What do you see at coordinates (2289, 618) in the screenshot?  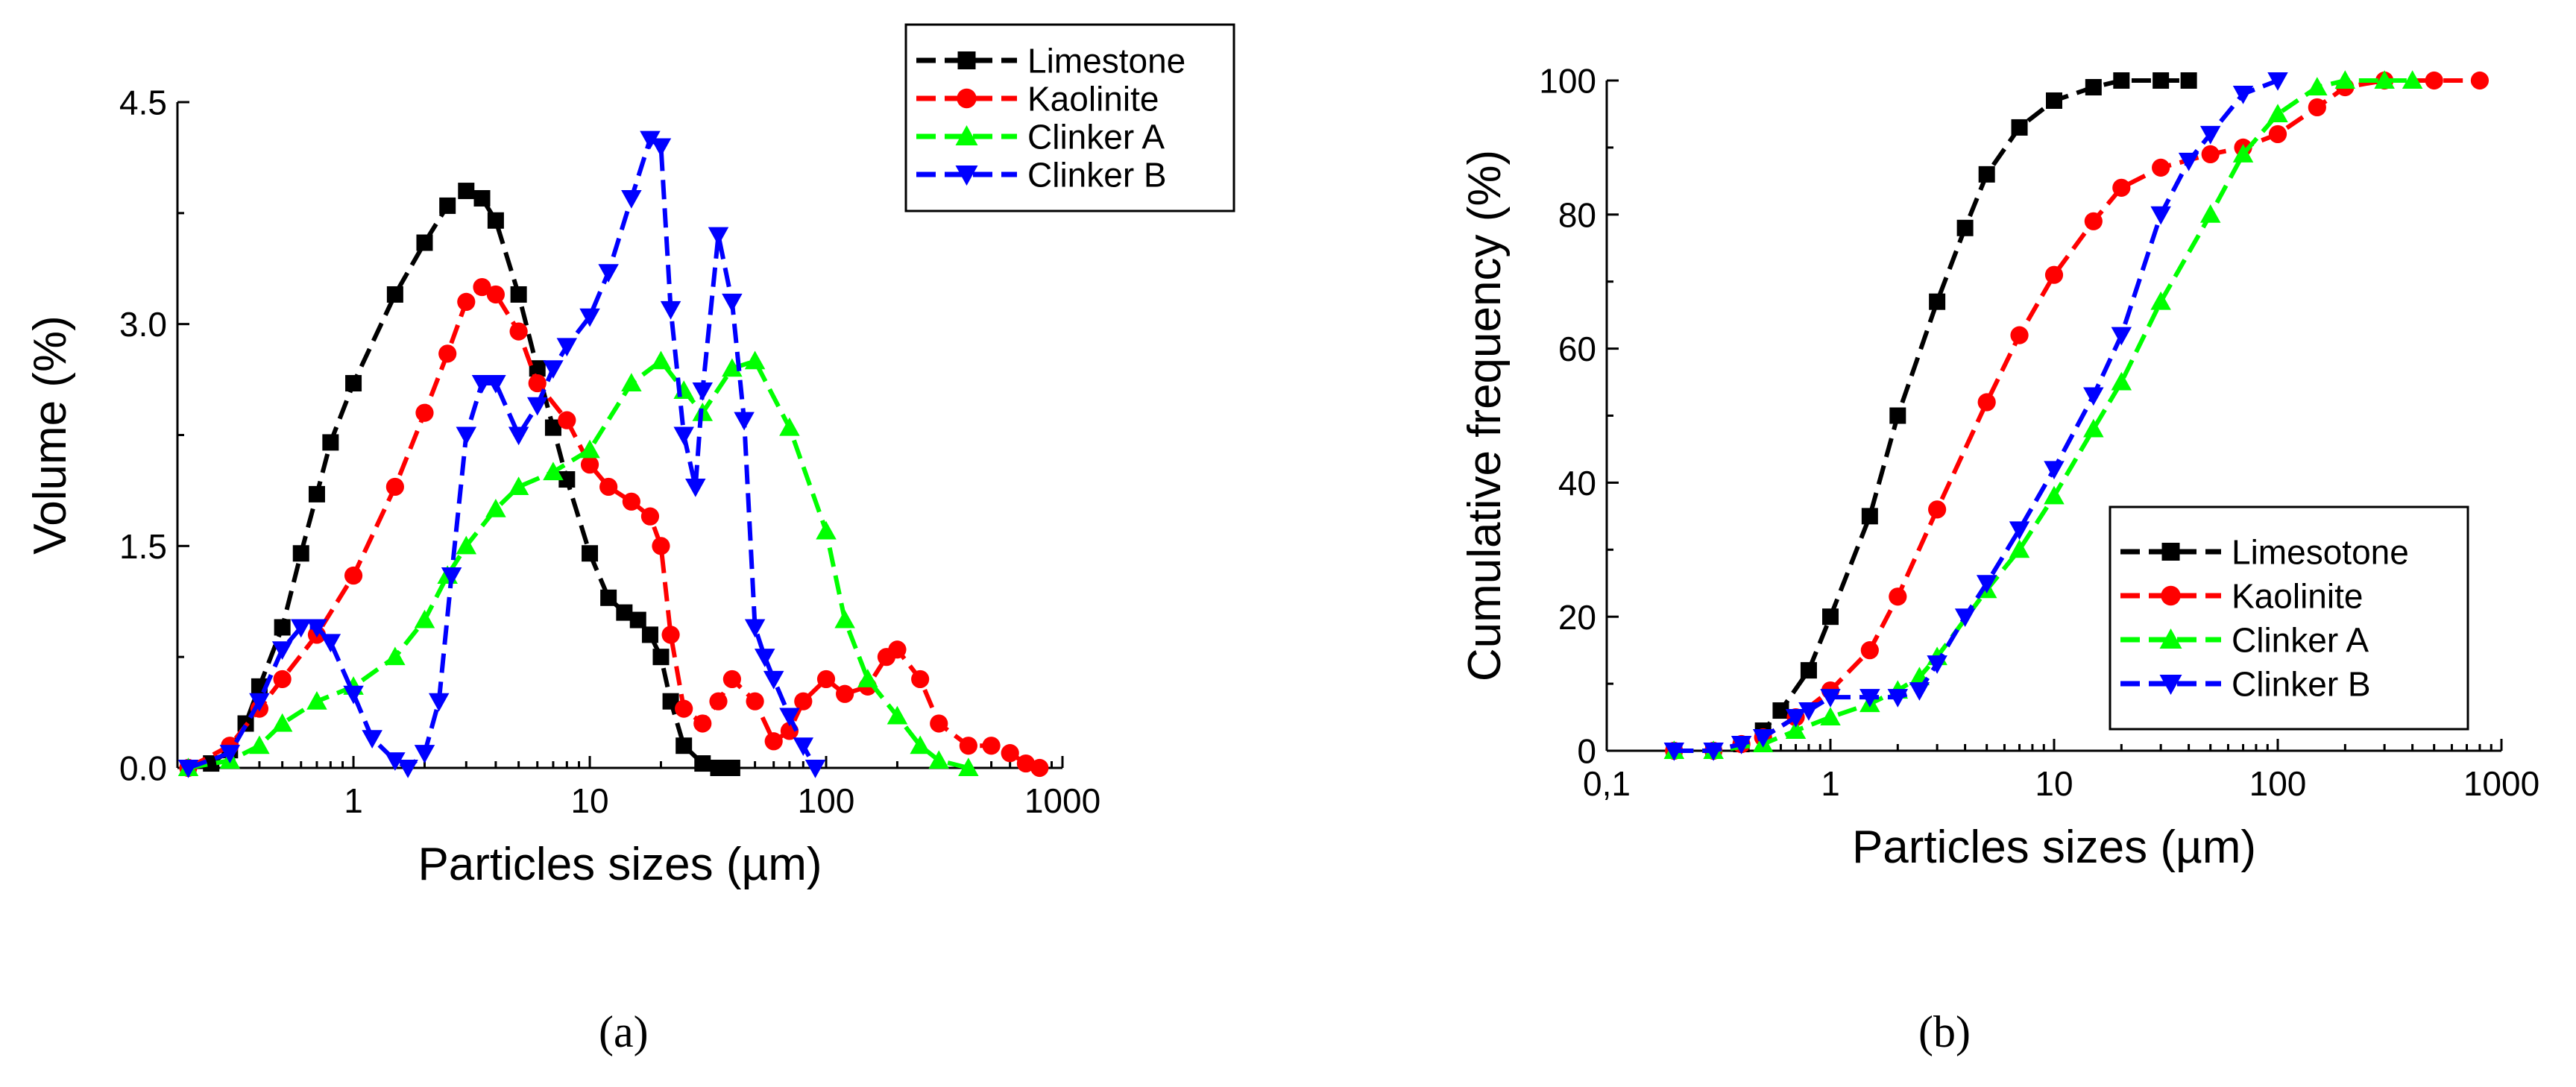 I see `legend: Limesotone Kaolinite Clinker A Clinker B` at bounding box center [2289, 618].